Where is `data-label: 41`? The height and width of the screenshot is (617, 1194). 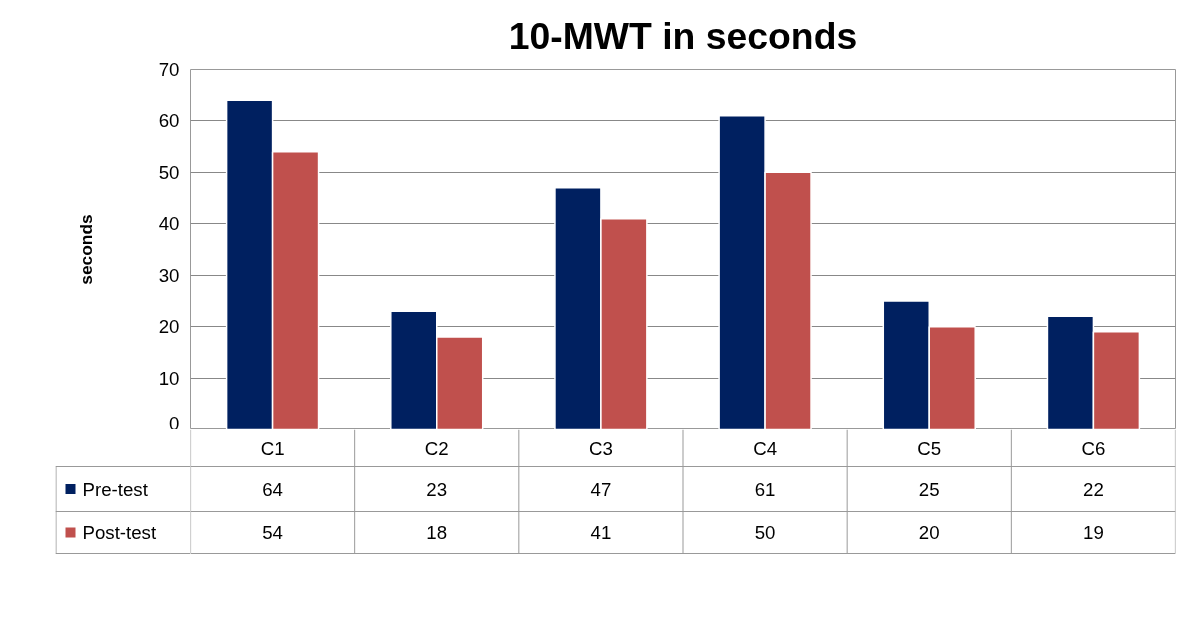 data-label: 41 is located at coordinates (601, 532).